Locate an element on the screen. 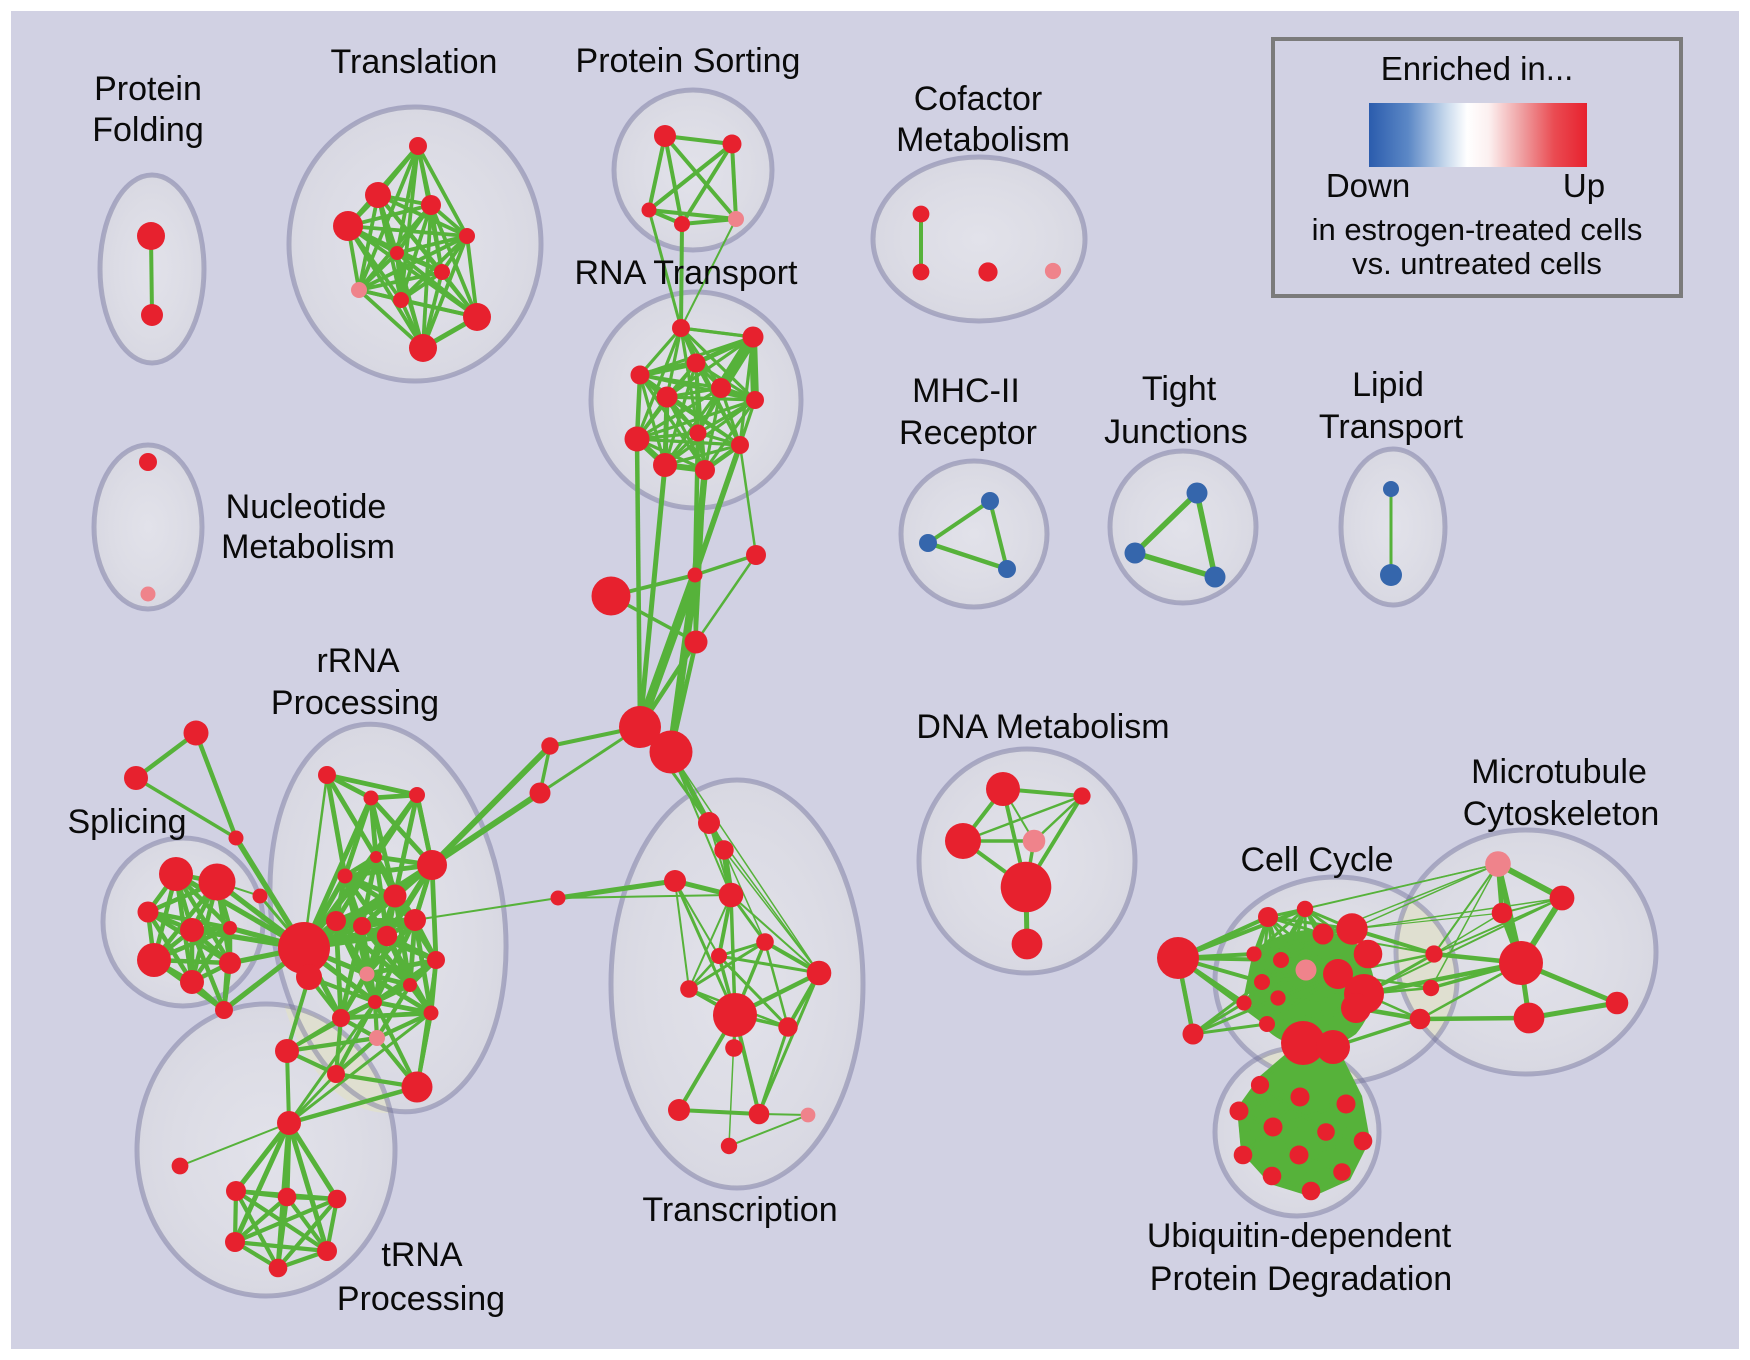 The height and width of the screenshot is (1360, 1750). svg-text: Protein is located at coordinates (148, 89).